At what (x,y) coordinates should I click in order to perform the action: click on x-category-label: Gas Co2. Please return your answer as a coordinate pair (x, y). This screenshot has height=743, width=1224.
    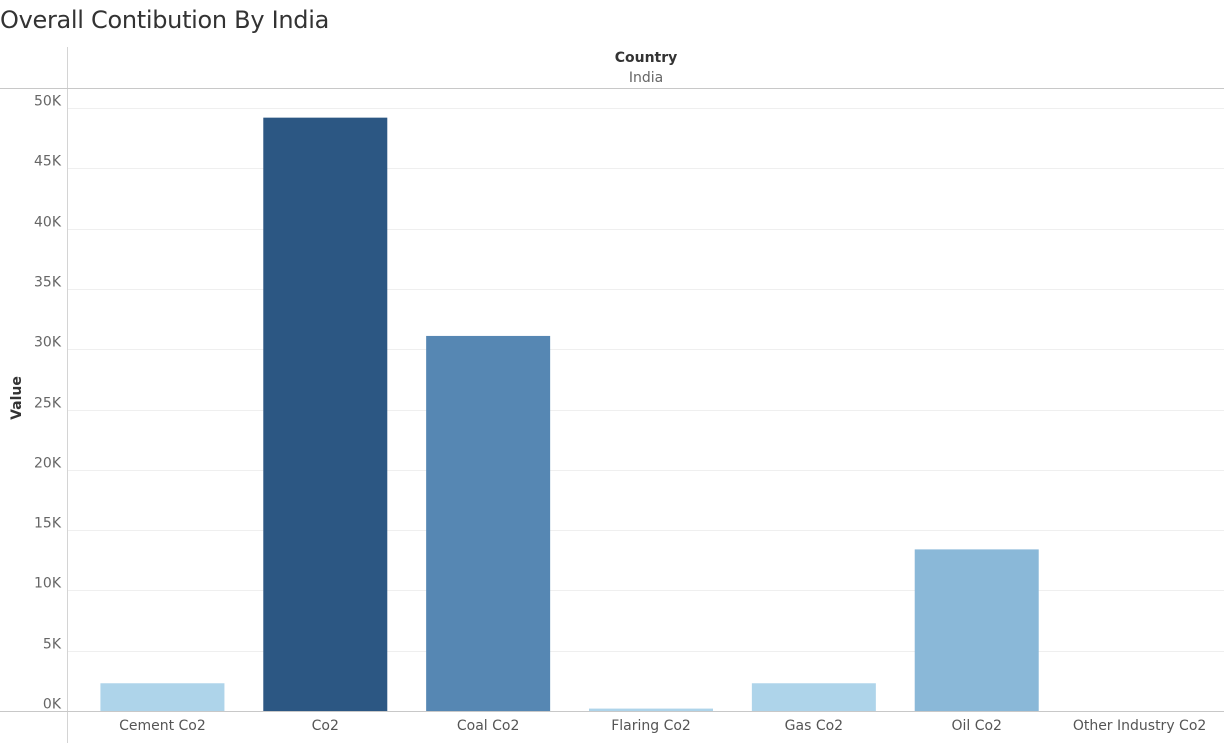
    Looking at the image, I should click on (814, 726).